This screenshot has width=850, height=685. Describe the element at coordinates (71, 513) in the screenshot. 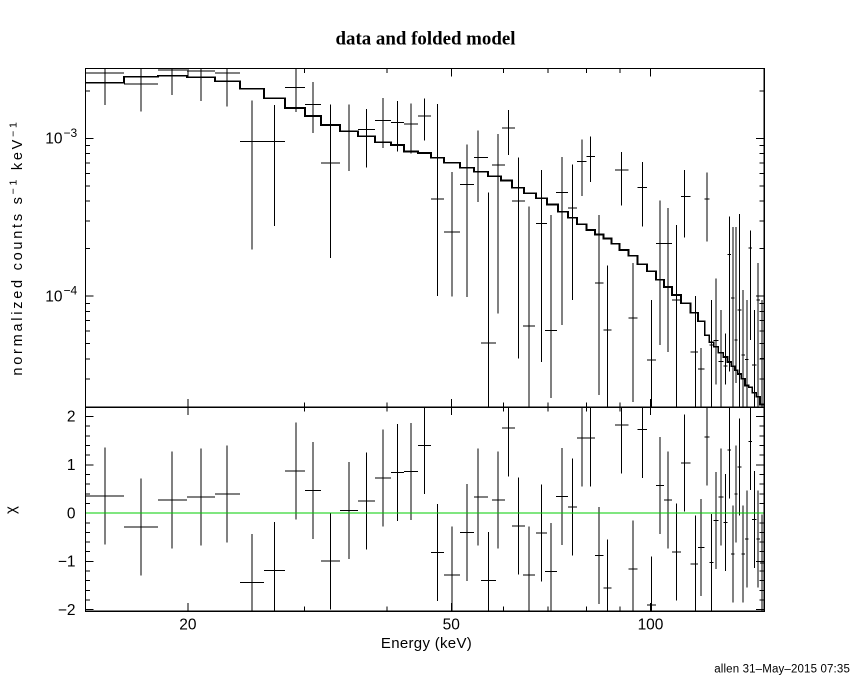

I see `svg-text: 0` at that location.